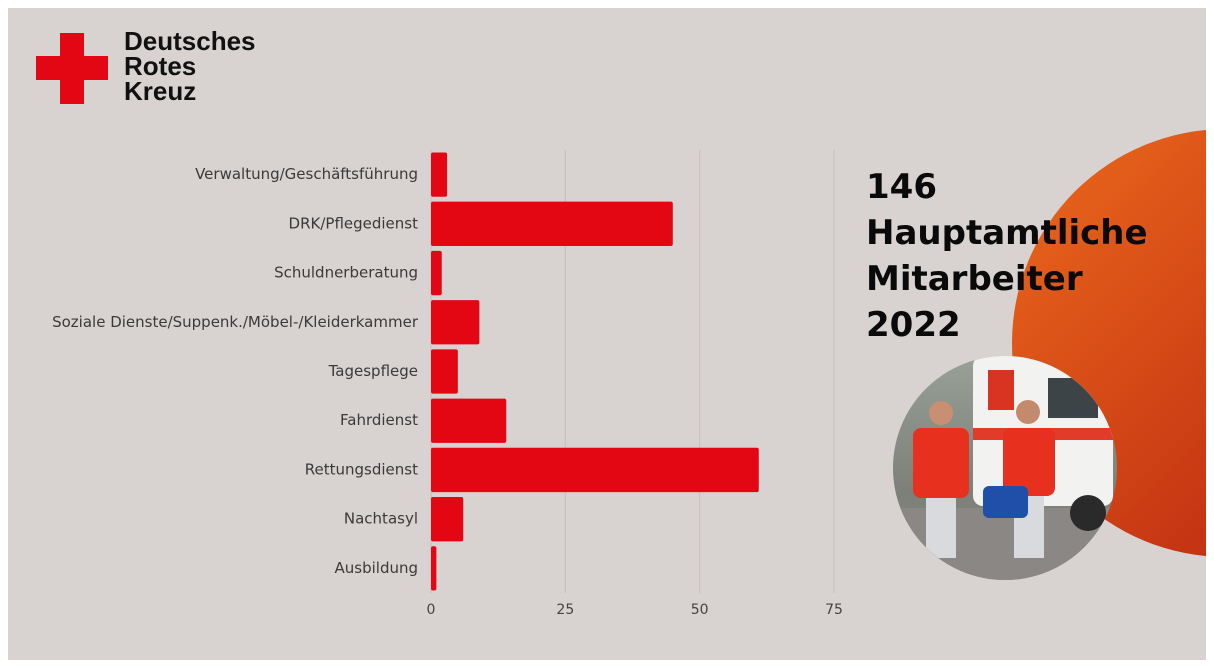 The width and height of the screenshot is (1214, 668). What do you see at coordinates (834, 610) in the screenshot?
I see `x-tick-label: 75` at bounding box center [834, 610].